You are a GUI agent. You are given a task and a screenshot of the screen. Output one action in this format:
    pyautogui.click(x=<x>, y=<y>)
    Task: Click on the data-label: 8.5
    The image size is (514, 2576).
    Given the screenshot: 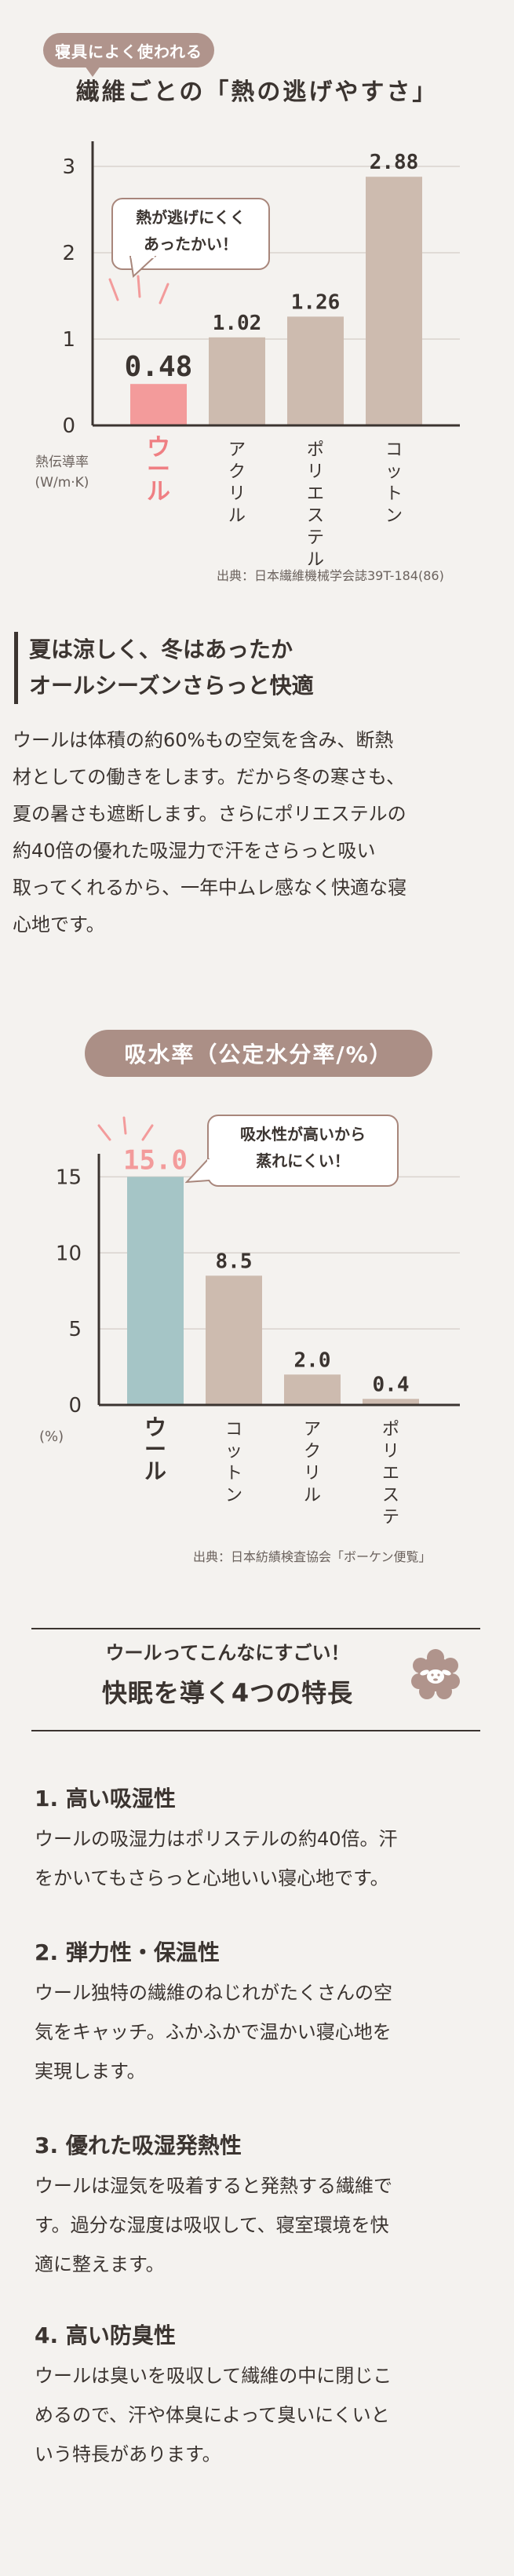 What is the action you would take?
    pyautogui.click(x=234, y=1261)
    